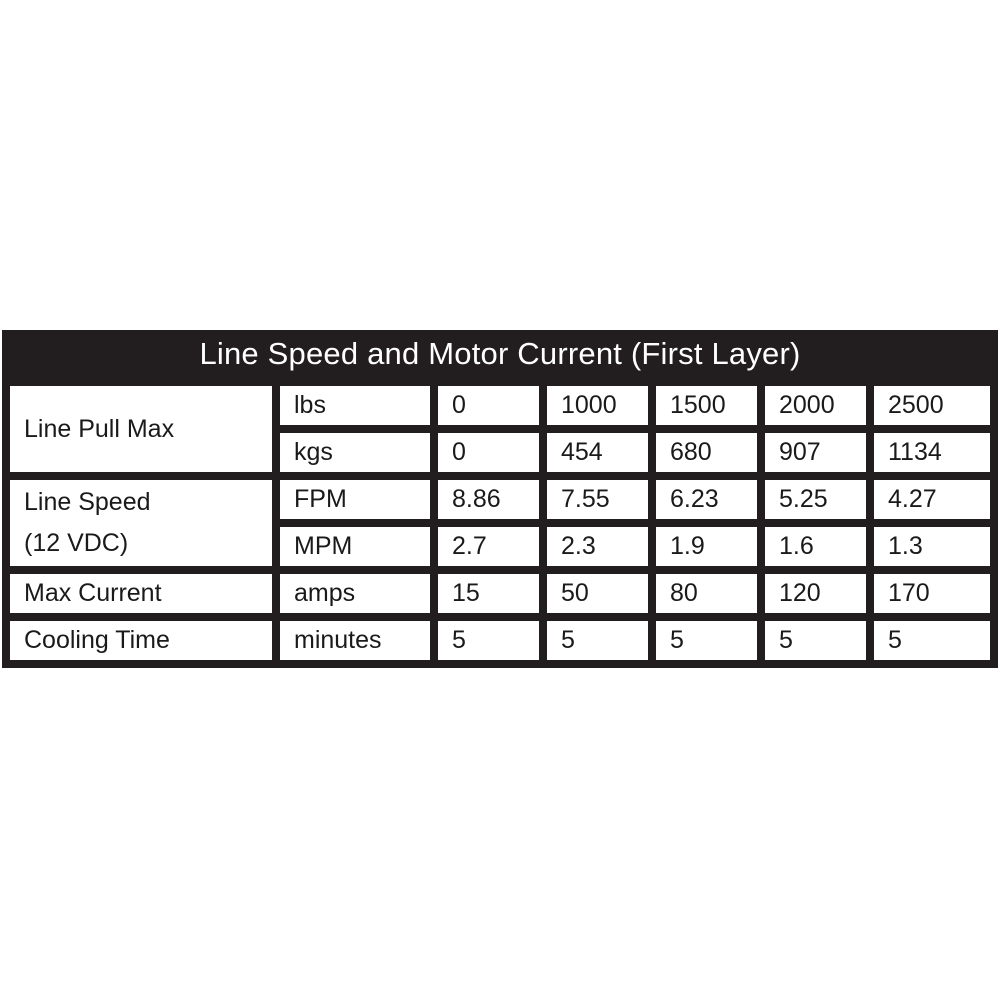 This screenshot has height=1000, width=1000. I want to click on value-cell: 1.3, so click(932, 546).